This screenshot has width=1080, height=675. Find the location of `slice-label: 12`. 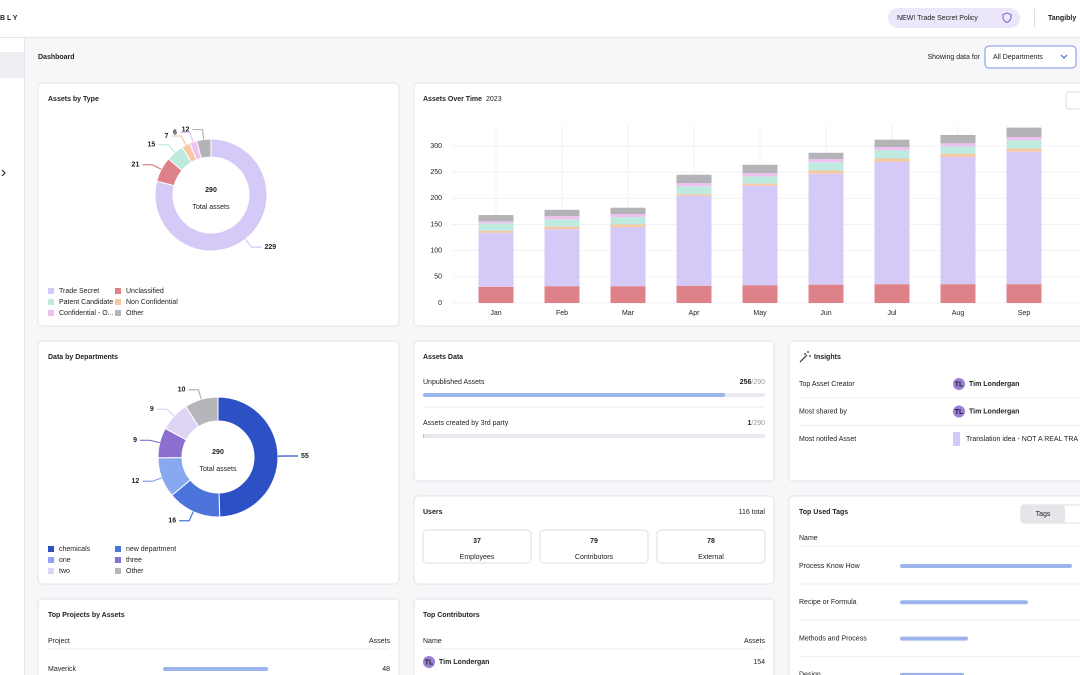

slice-label: 12 is located at coordinates (136, 481).